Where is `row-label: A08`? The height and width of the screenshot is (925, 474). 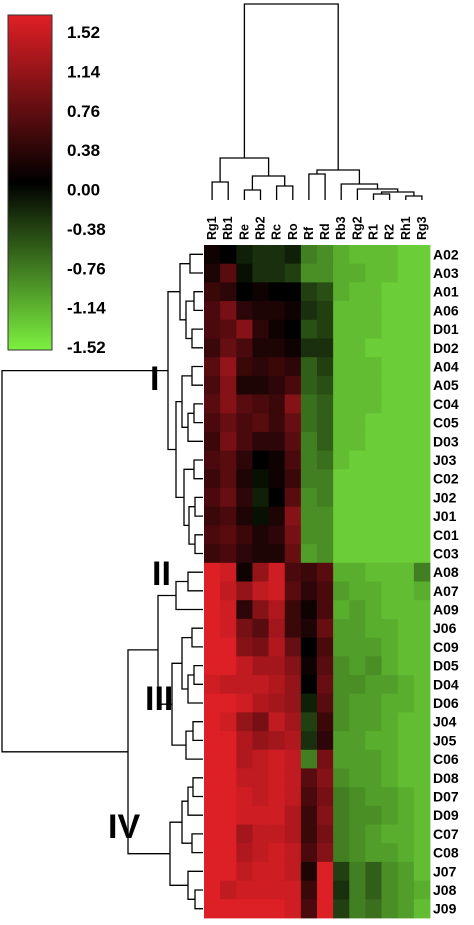
row-label: A08 is located at coordinates (446, 572).